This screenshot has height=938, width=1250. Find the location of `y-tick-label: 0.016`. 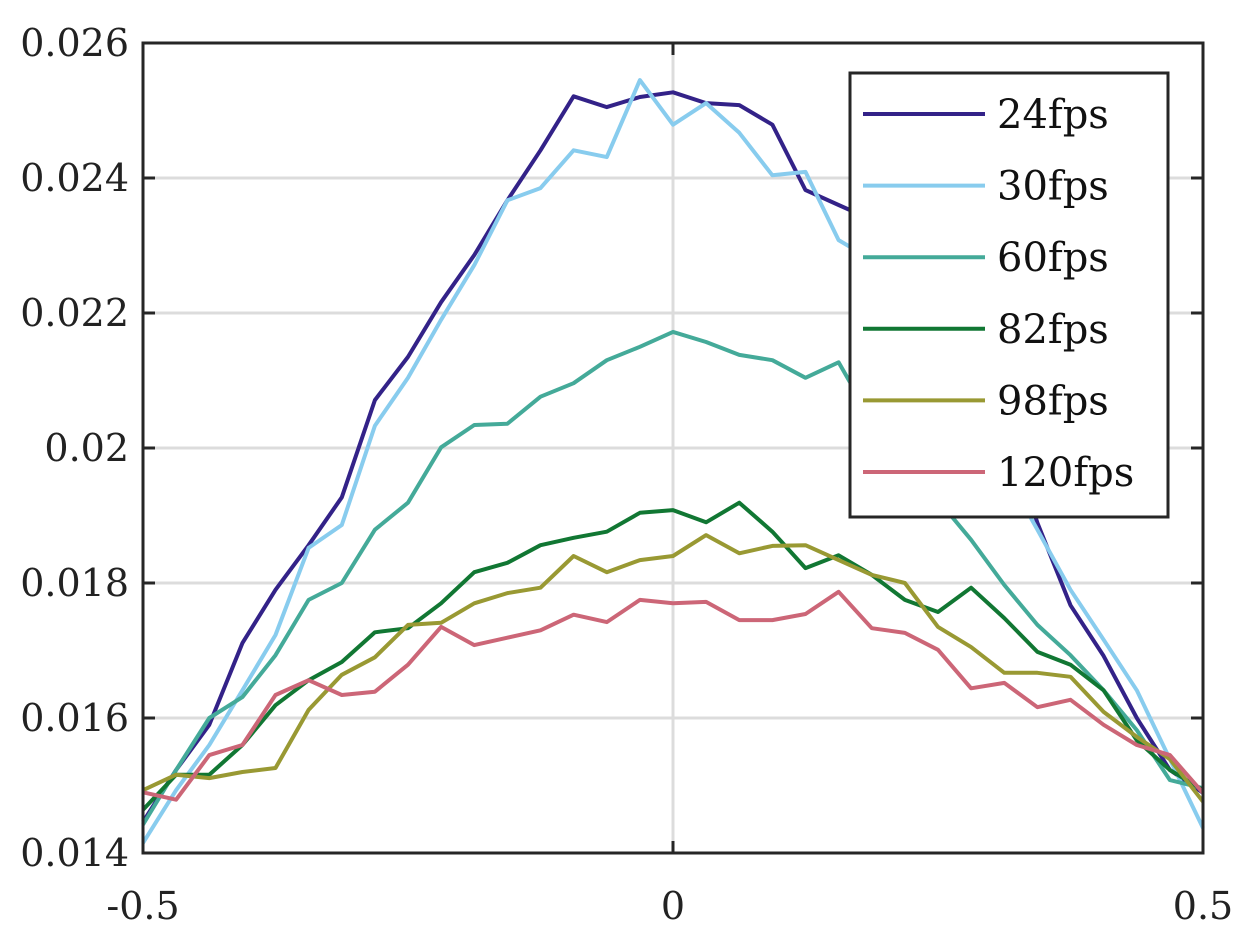

y-tick-label: 0.016 is located at coordinates (74, 718).